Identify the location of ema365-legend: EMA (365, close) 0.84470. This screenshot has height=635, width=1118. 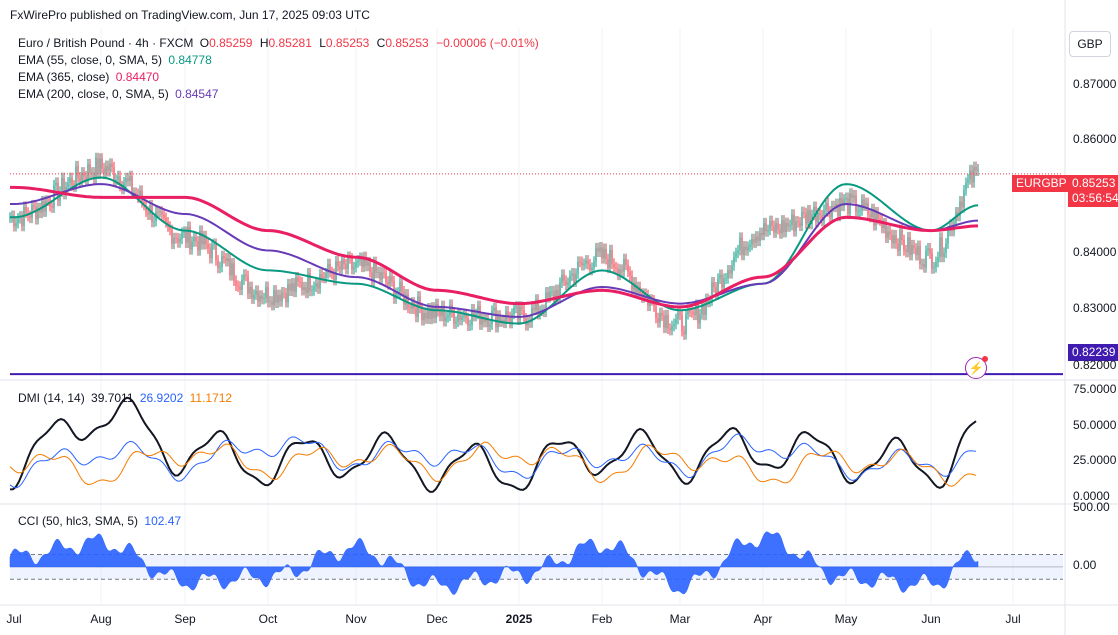
(90, 77).